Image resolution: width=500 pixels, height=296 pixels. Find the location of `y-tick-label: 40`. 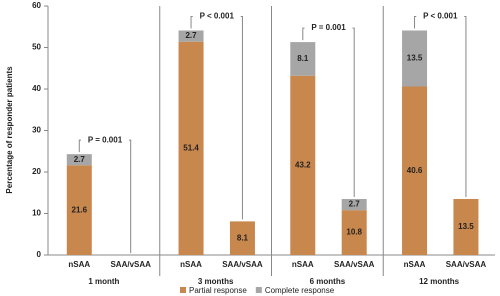

y-tick-label: 40 is located at coordinates (36, 88).